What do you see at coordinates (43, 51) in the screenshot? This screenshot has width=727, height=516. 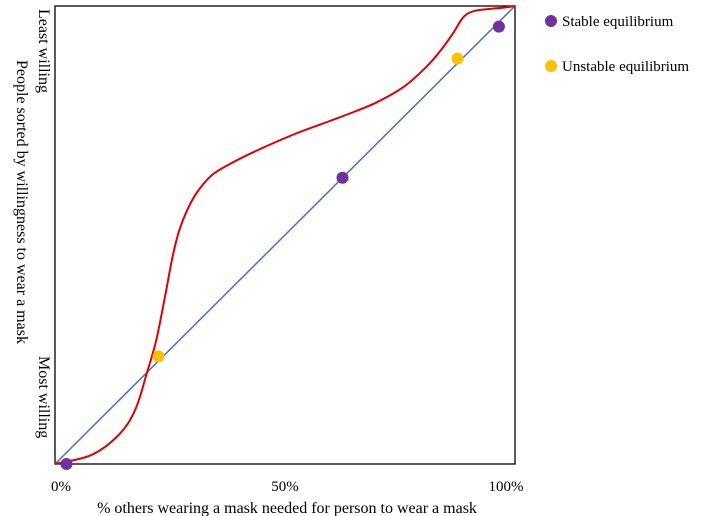 I see `y-axis-top-label: Least willing` at bounding box center [43, 51].